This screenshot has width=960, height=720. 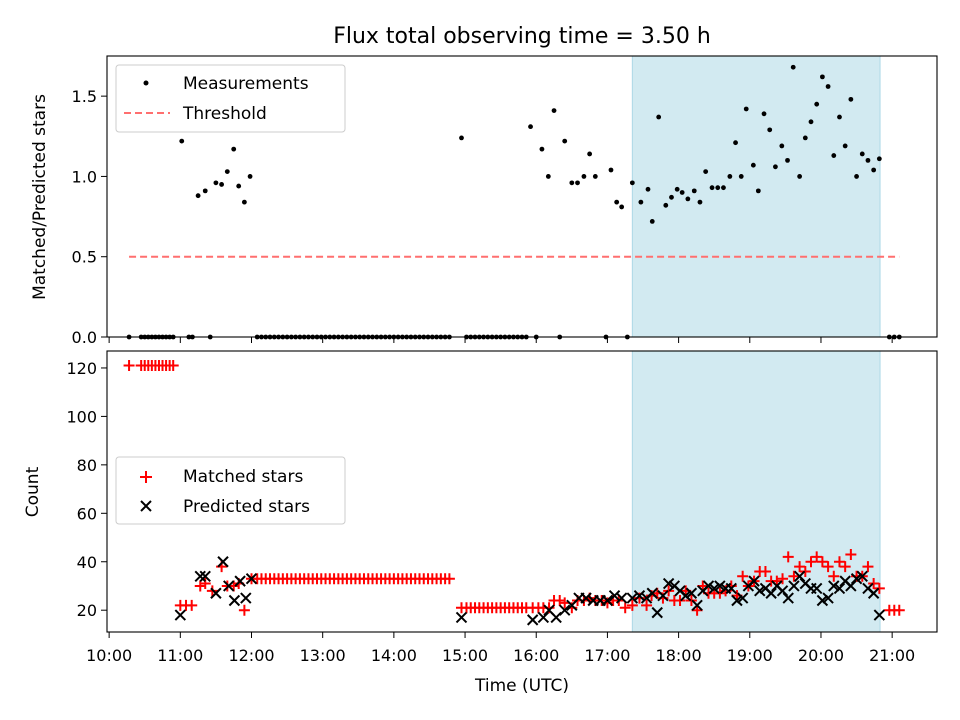 What do you see at coordinates (87, 562) in the screenshot?
I see `bottom-y-tick-label: 40` at bounding box center [87, 562].